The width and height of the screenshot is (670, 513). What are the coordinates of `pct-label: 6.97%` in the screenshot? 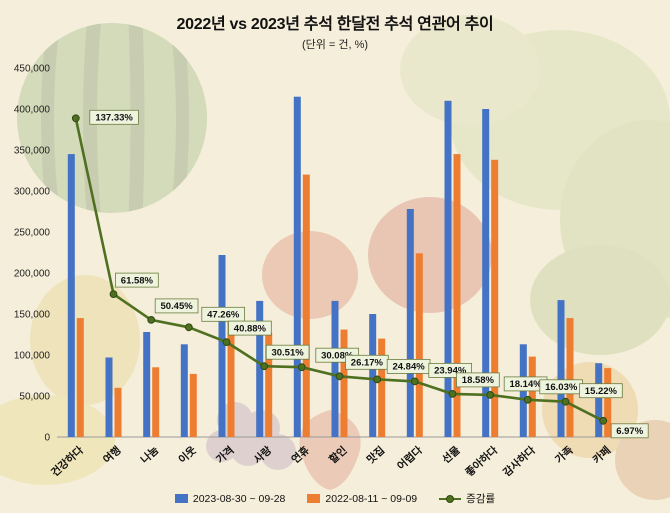 It's located at (629, 431).